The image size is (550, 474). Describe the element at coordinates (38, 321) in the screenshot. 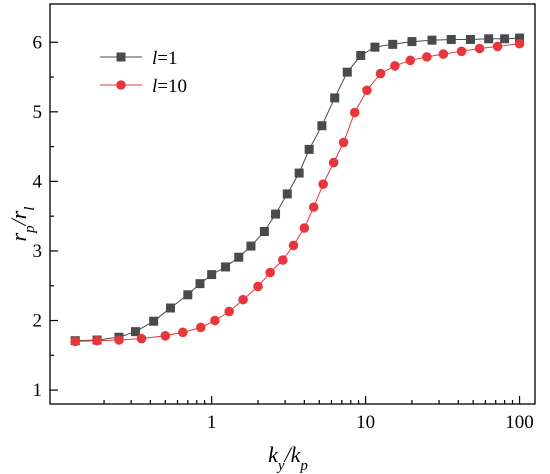

I see `y-tick-label: 2` at that location.